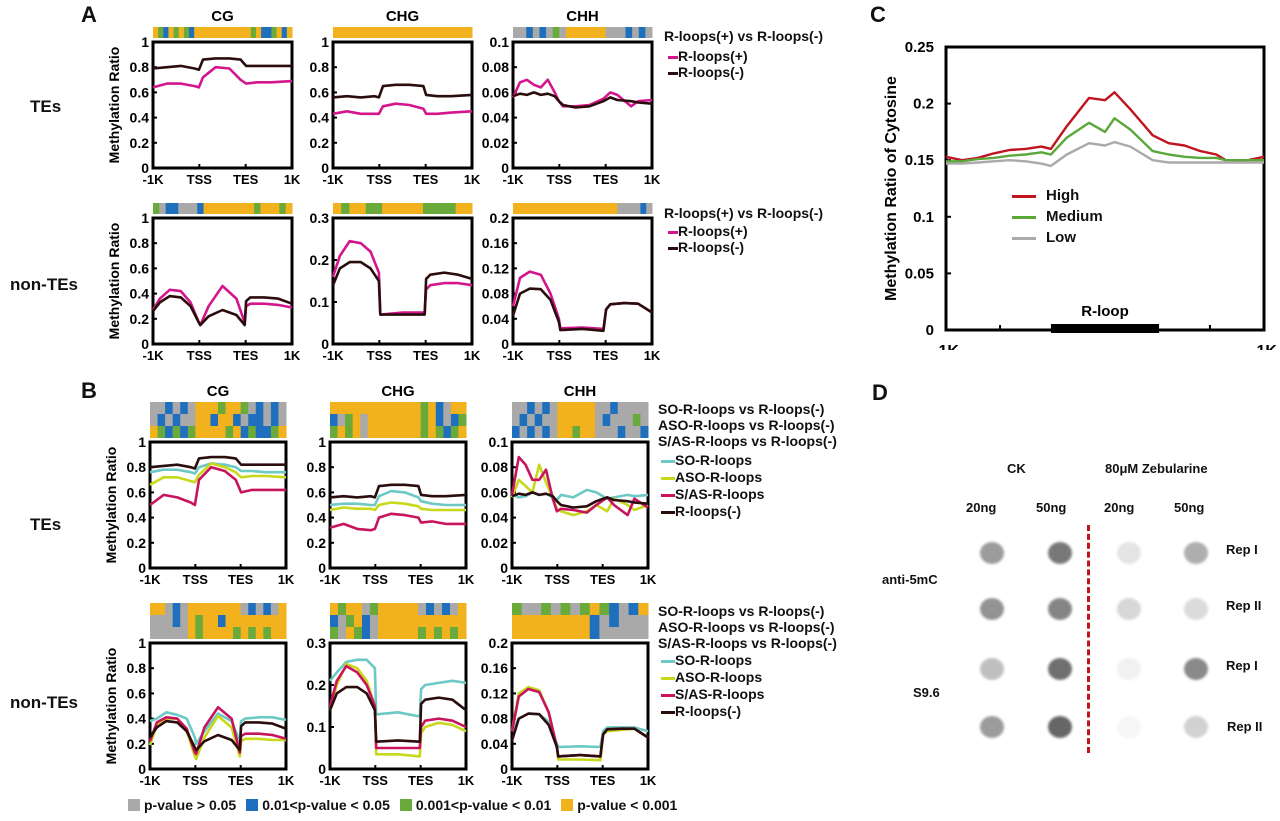 The height and width of the screenshot is (821, 1280). Describe the element at coordinates (137, 518) in the screenshot. I see `y-tick-label: 0.4` at that location.